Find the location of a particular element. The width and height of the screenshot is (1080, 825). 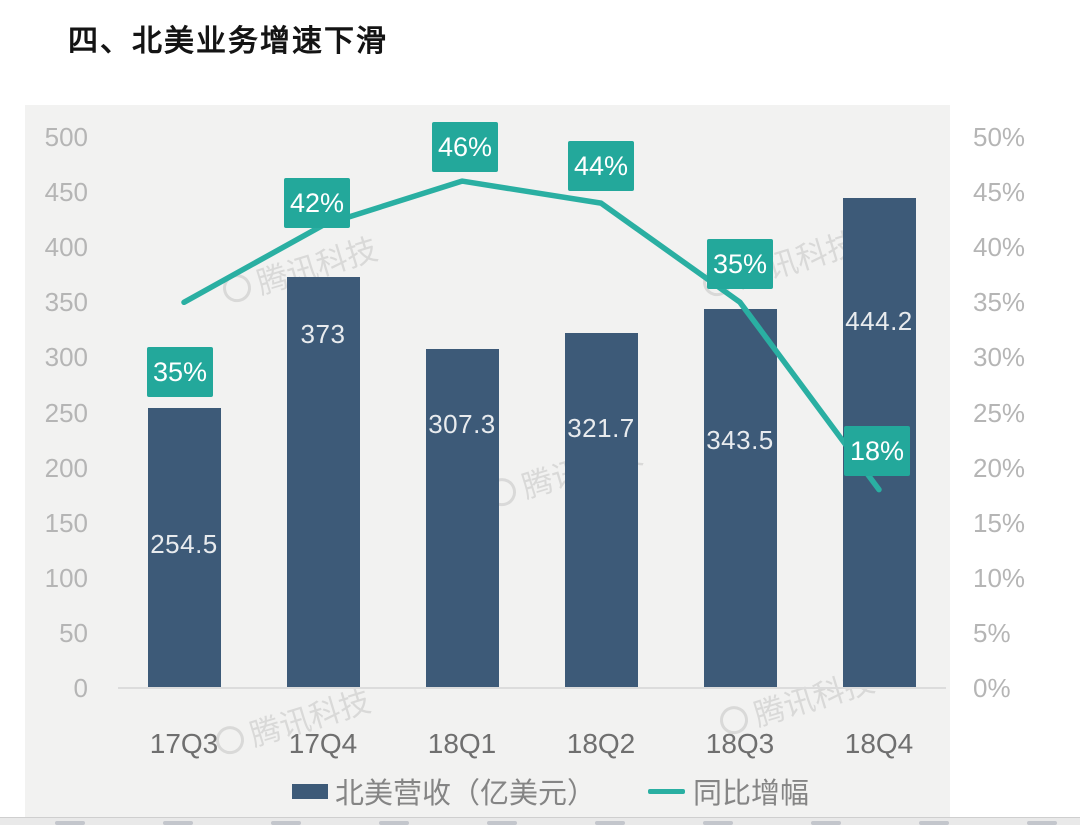

revenue-bar-17Q3: 254.5 is located at coordinates (184, 547).